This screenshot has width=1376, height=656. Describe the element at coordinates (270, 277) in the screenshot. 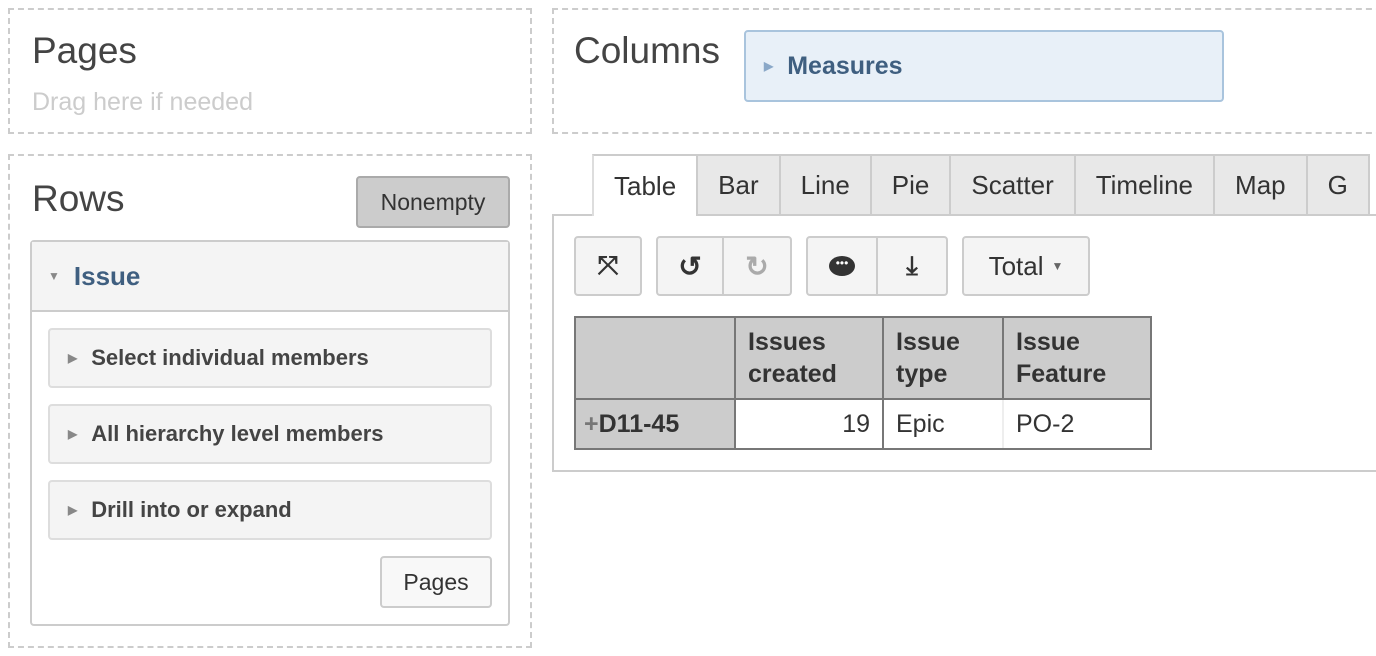

I see `issue-header: ▼ Issue` at that location.